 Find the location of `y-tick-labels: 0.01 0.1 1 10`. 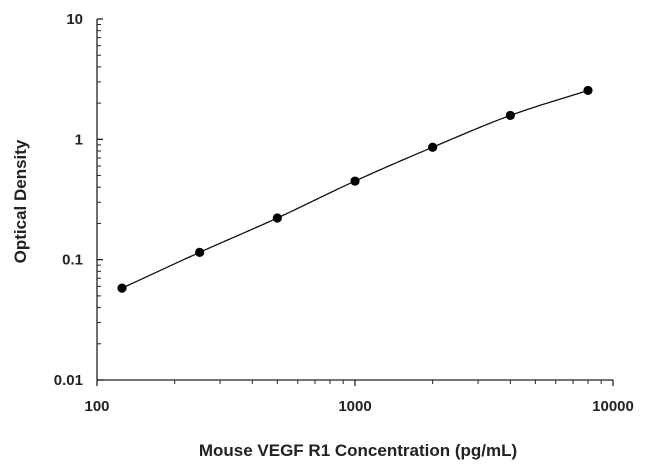

y-tick-labels: 0.01 0.1 1 10 is located at coordinates (68, 200).